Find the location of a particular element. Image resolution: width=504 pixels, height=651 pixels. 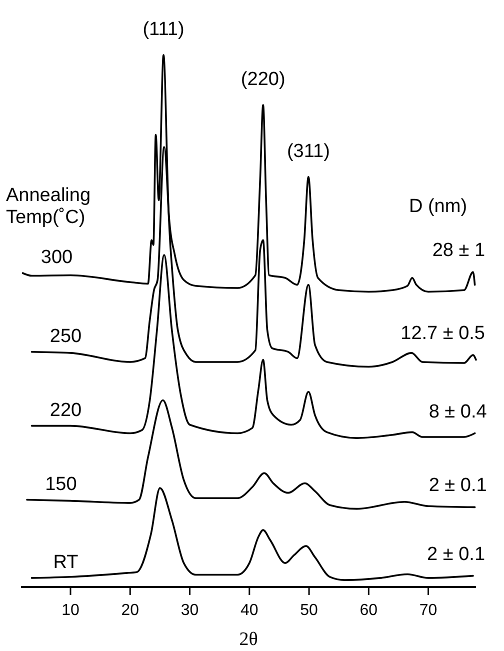

x-tick-label: 40 is located at coordinates (249, 610).